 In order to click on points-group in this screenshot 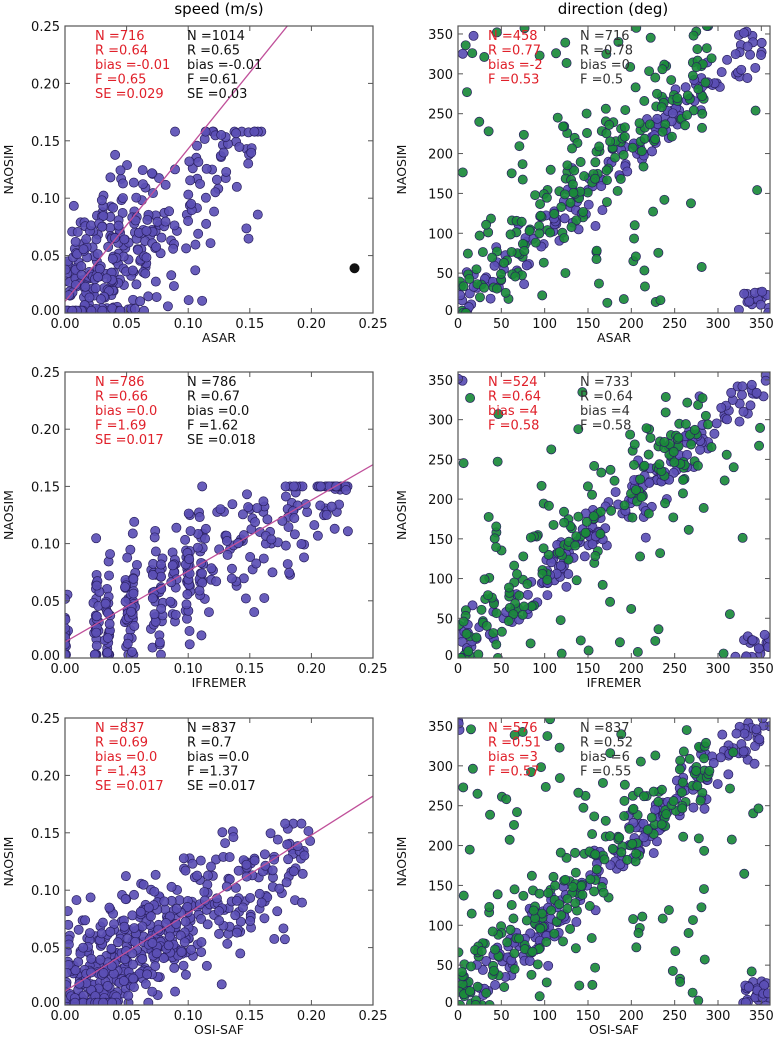, I will do `click(190, 911)`.